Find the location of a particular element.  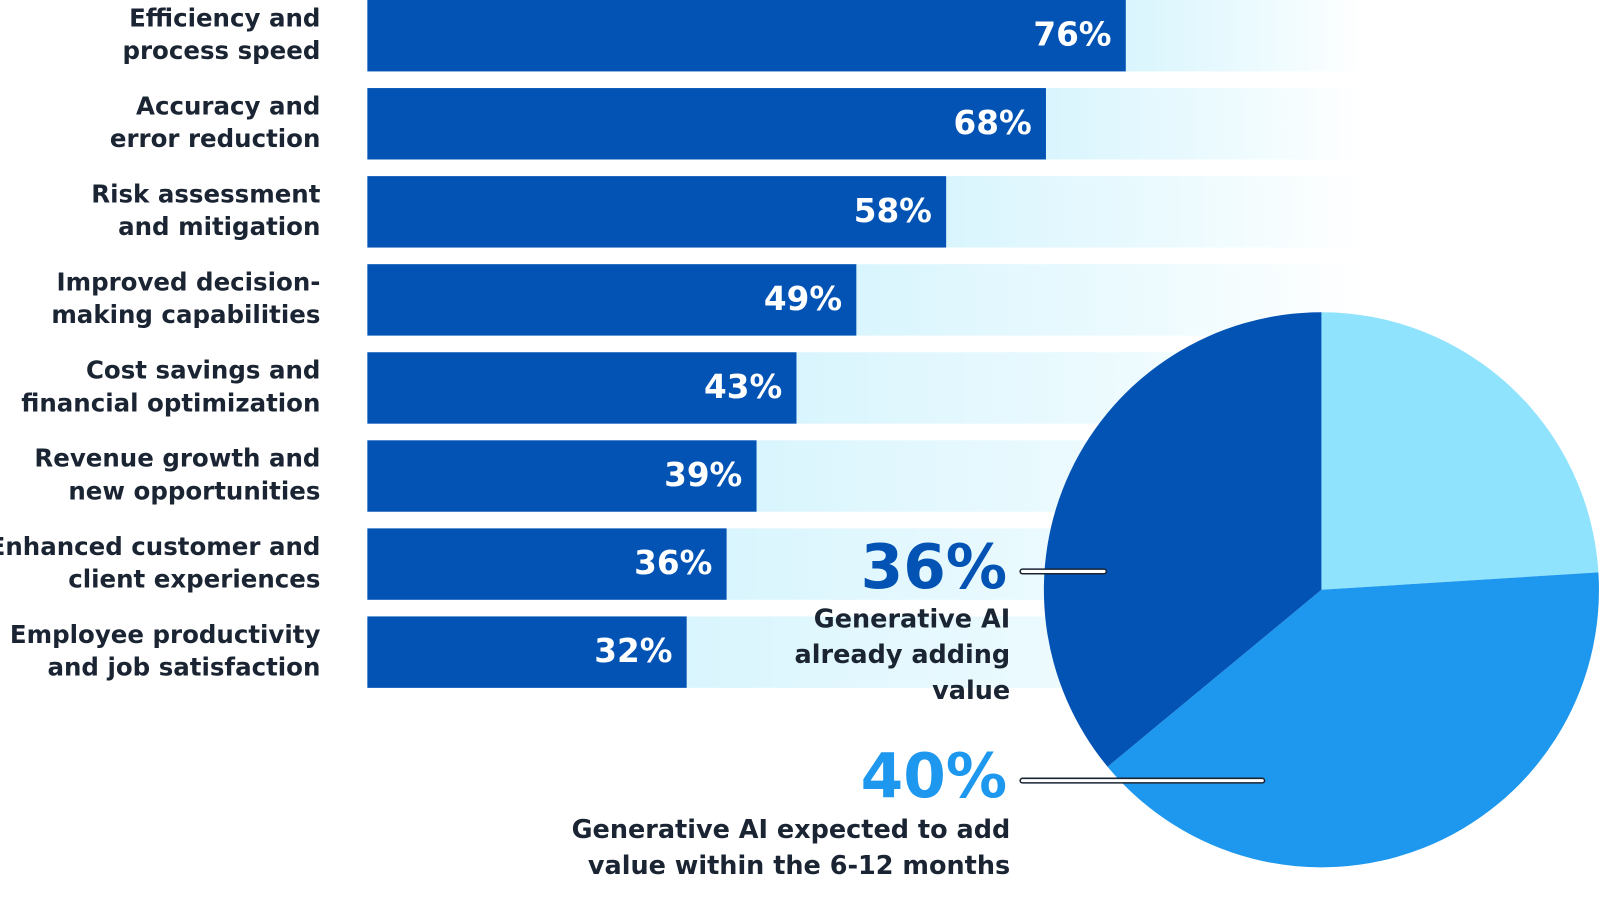

value-label: 36% is located at coordinates (673, 563).